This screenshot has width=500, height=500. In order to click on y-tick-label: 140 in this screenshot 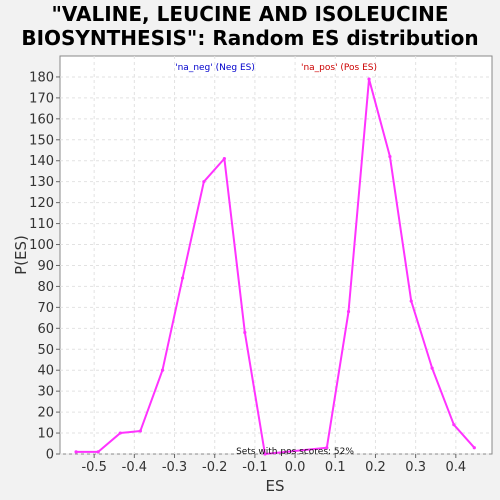, I will do `click(41, 161)`.